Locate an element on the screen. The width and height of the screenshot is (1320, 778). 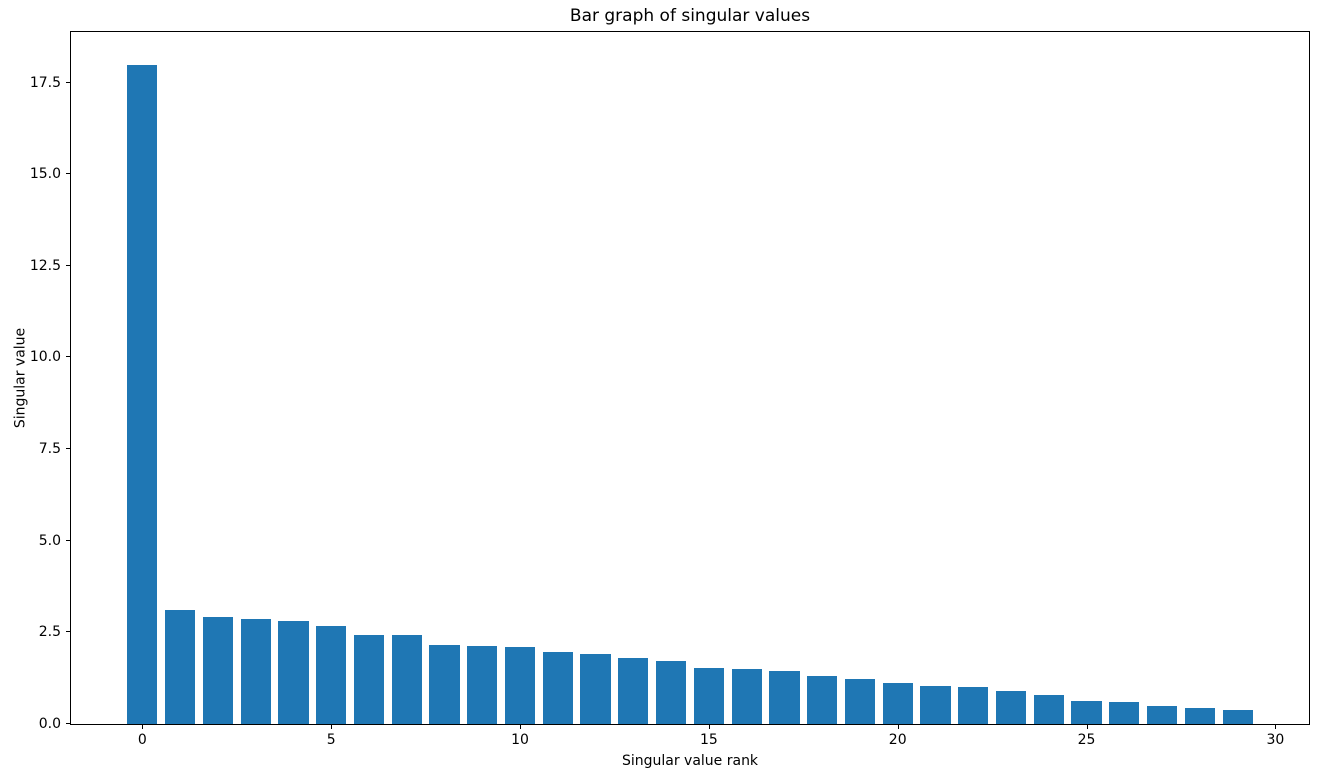
y-tick-label-15.0: 15.0 is located at coordinates (45, 174).